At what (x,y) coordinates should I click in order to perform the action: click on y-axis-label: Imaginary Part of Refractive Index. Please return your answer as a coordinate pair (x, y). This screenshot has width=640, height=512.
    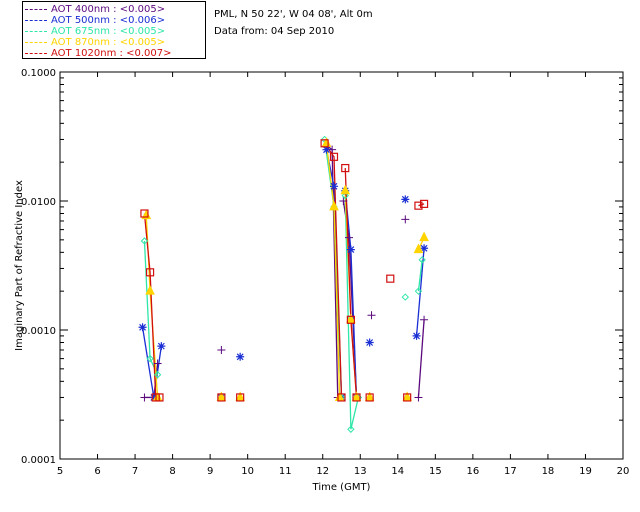
    Looking at the image, I should click on (19, 265).